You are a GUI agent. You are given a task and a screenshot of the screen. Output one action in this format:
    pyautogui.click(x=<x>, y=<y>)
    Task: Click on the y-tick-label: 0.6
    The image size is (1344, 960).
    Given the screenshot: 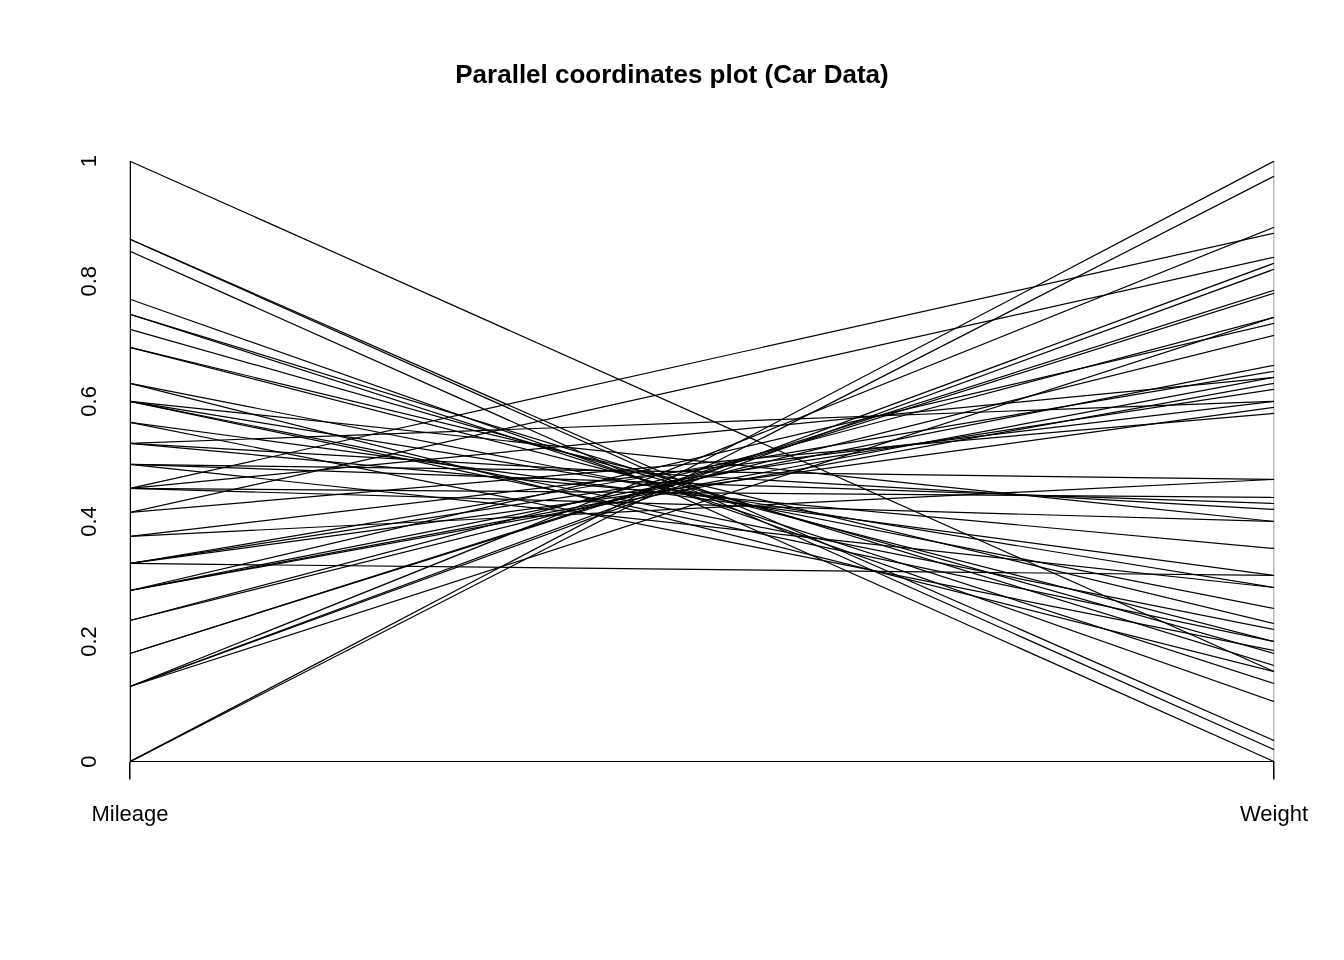 What is the action you would take?
    pyautogui.click(x=89, y=401)
    